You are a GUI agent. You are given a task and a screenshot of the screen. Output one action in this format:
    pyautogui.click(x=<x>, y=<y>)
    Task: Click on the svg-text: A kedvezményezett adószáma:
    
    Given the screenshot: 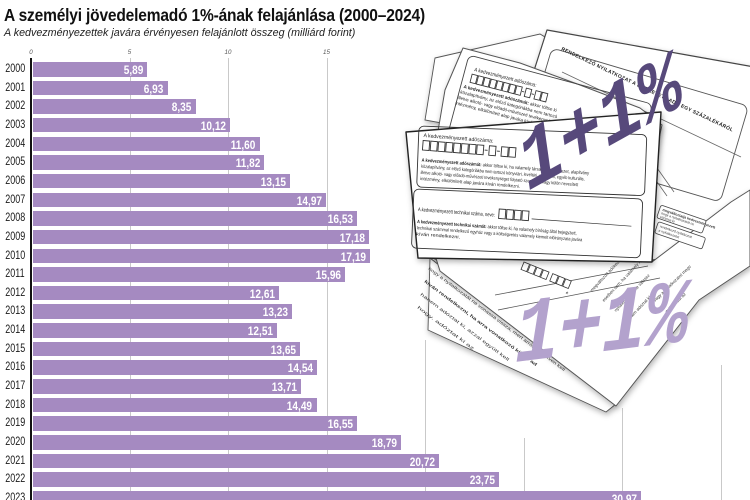 What is the action you would take?
    pyautogui.click(x=458, y=138)
    